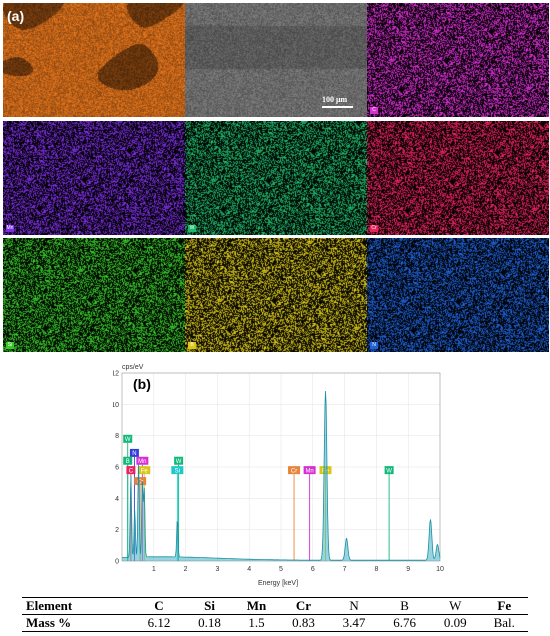 This screenshot has height=636, width=550. I want to click on marker-label: B, so click(128, 462).